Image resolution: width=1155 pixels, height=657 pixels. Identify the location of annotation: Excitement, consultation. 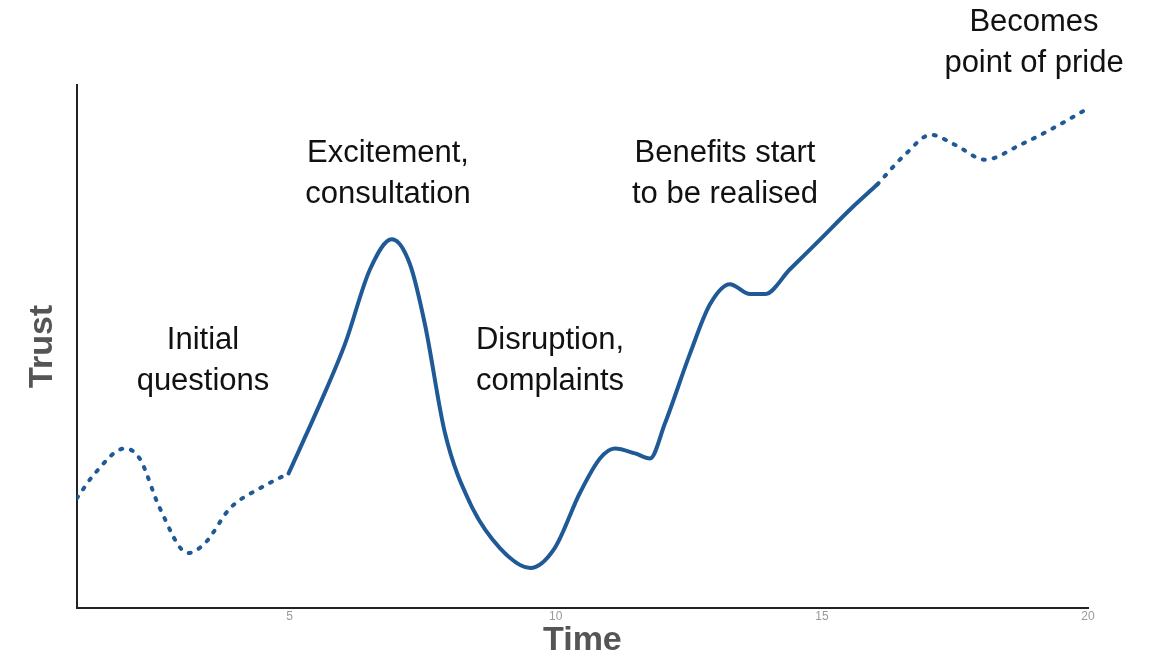
(388, 171).